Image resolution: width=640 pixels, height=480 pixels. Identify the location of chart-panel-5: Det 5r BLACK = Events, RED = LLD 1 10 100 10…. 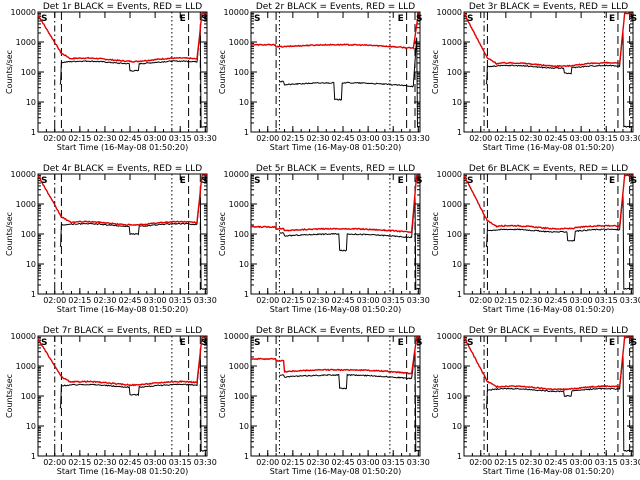
(324, 239).